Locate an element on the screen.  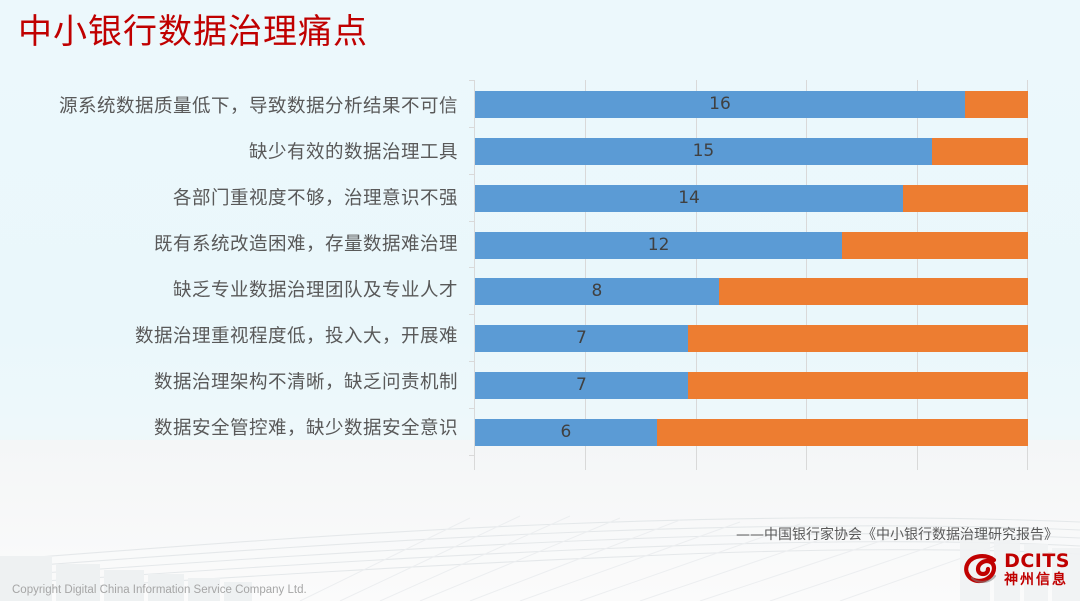
bar-segment-primary: 16 is located at coordinates (720, 104).